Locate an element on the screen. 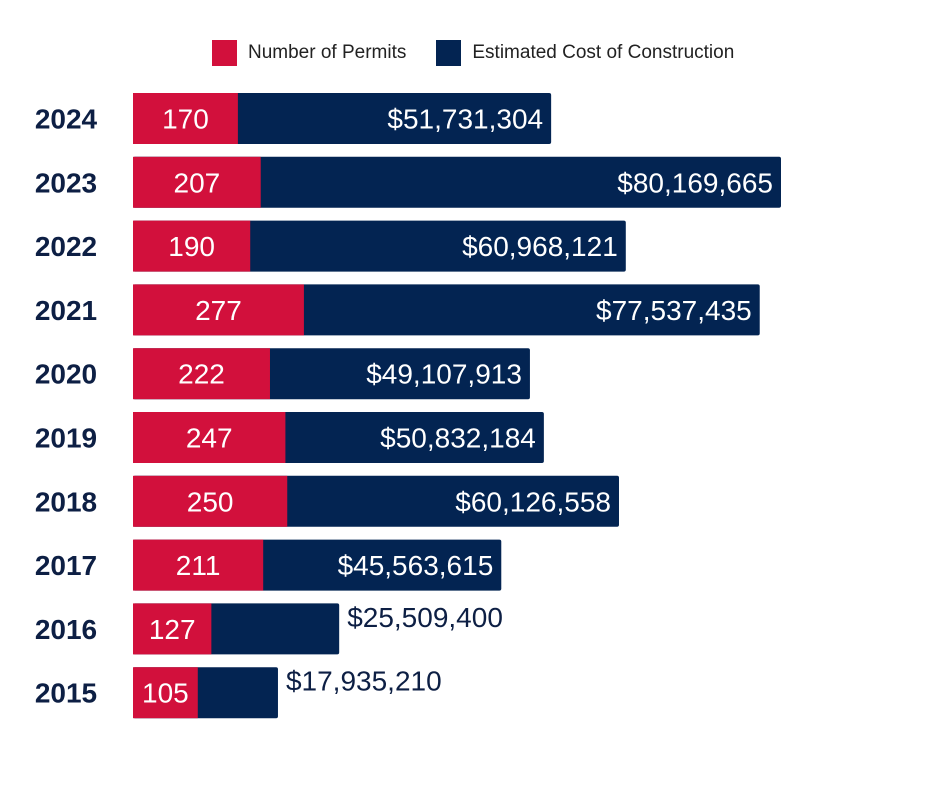 The width and height of the screenshot is (940, 788). year-label-2022: 2022 is located at coordinates (66, 246).